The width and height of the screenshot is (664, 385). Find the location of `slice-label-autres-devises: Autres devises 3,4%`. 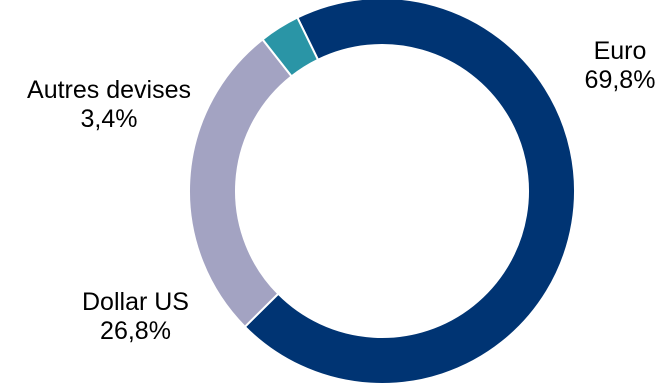

slice-label-autres-devises: Autres devises 3,4% is located at coordinates (109, 105).